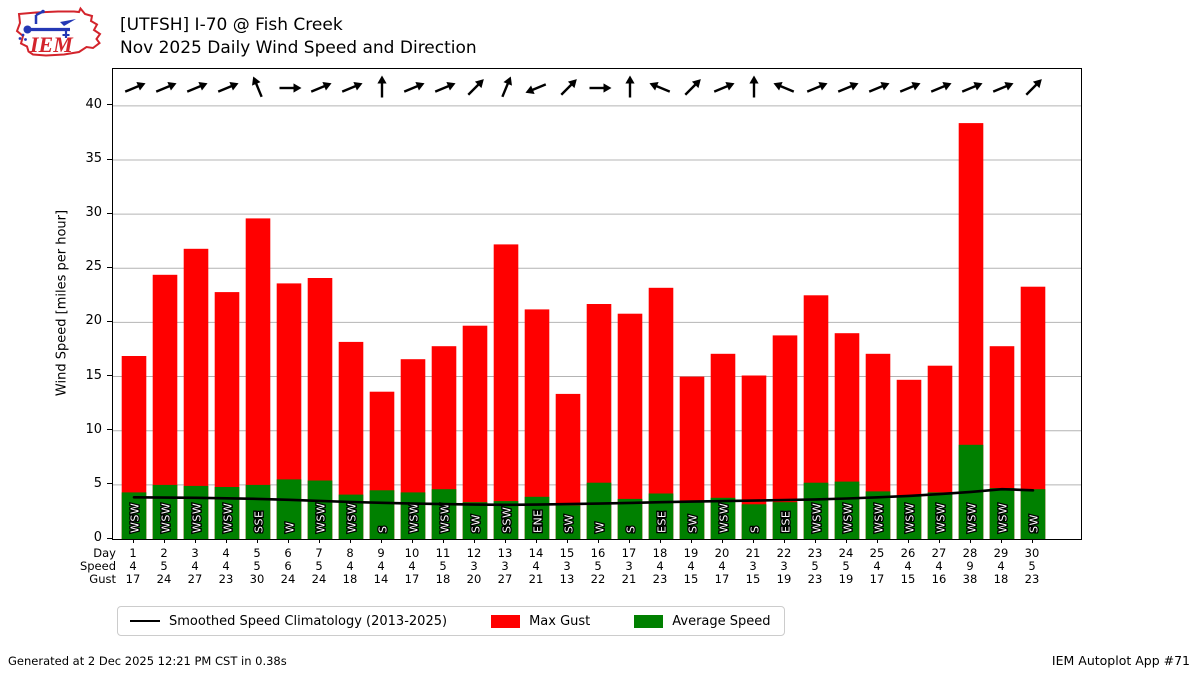  What do you see at coordinates (755, 529) in the screenshot?
I see `direction-label: S` at bounding box center [755, 529].